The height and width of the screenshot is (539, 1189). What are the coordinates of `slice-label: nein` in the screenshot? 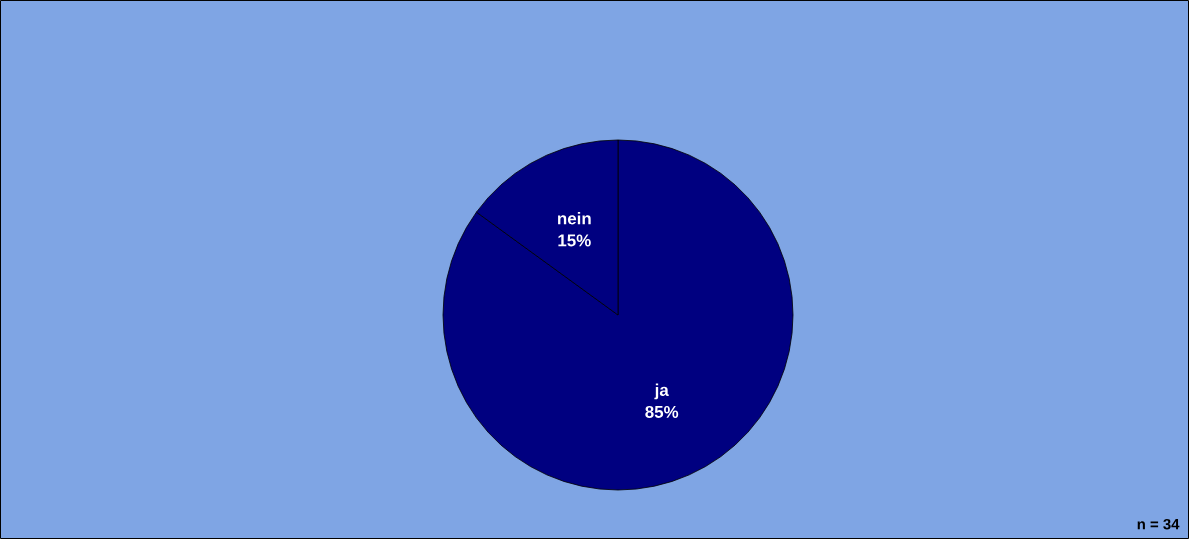 It's located at (574, 218).